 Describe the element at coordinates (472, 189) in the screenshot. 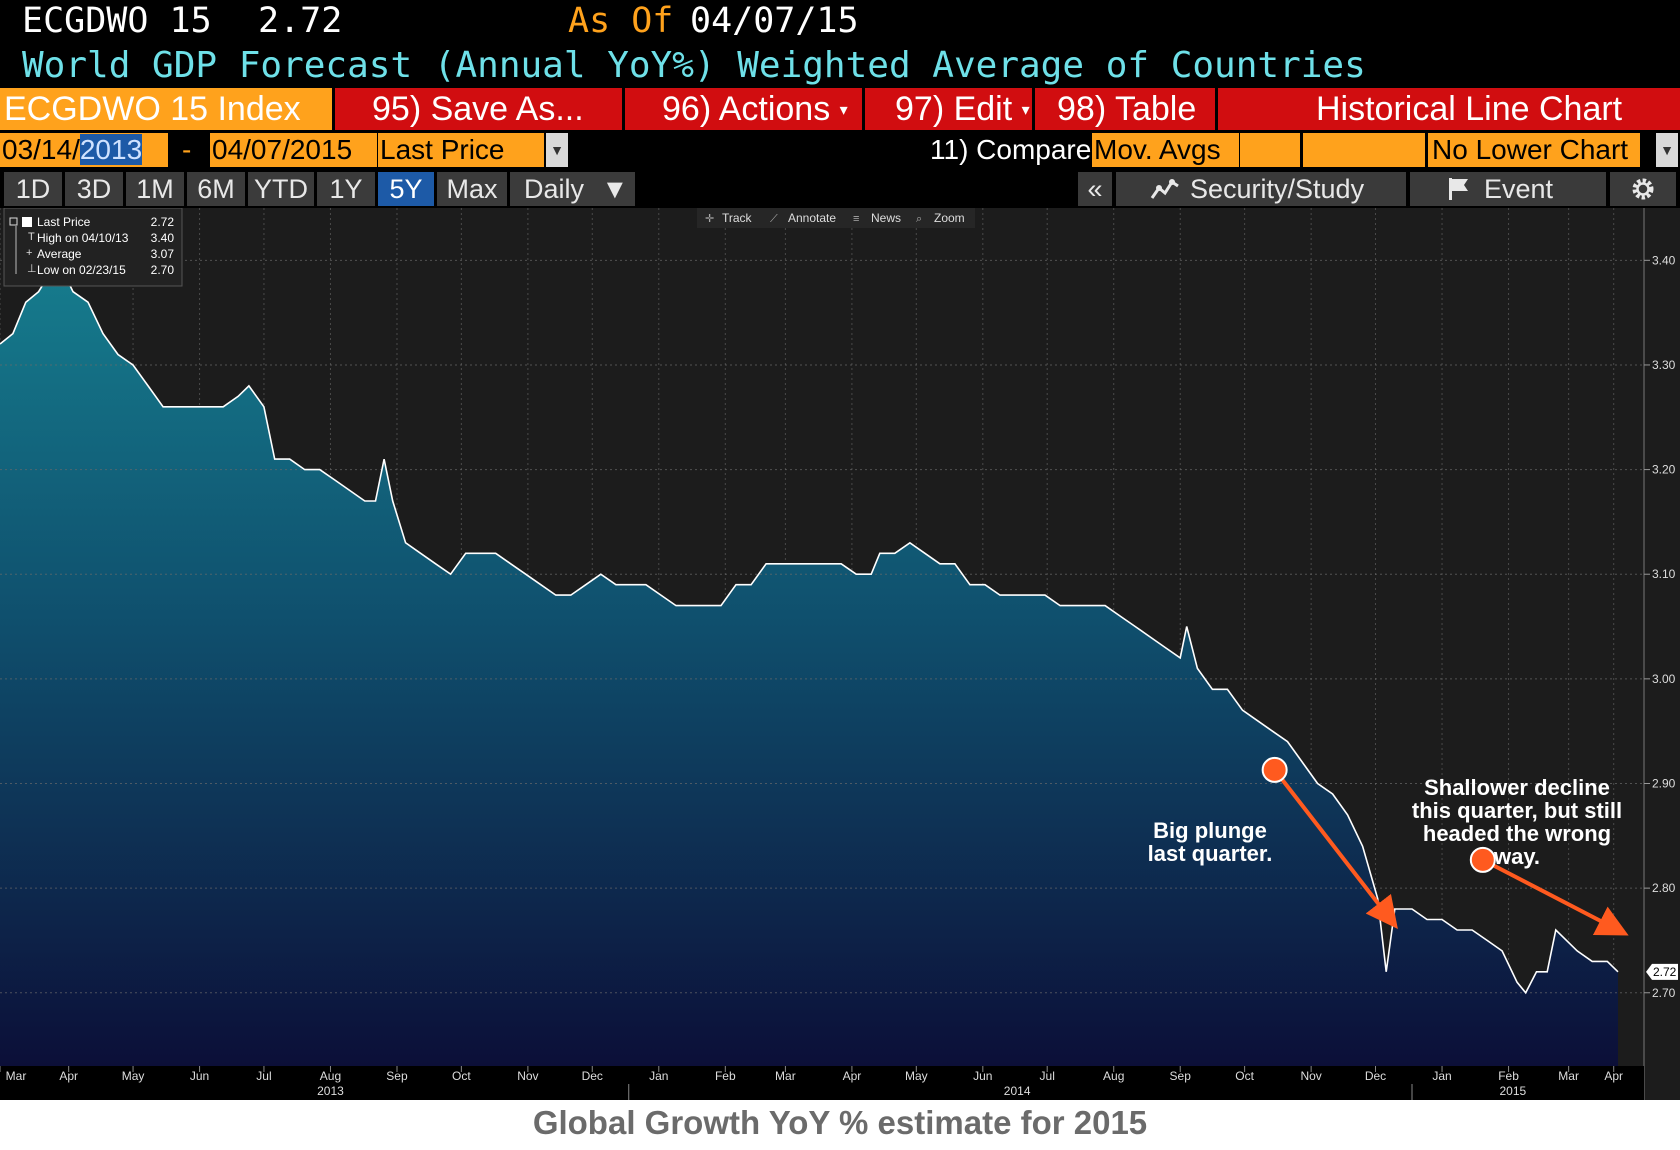

I see `period-max: Max` at that location.